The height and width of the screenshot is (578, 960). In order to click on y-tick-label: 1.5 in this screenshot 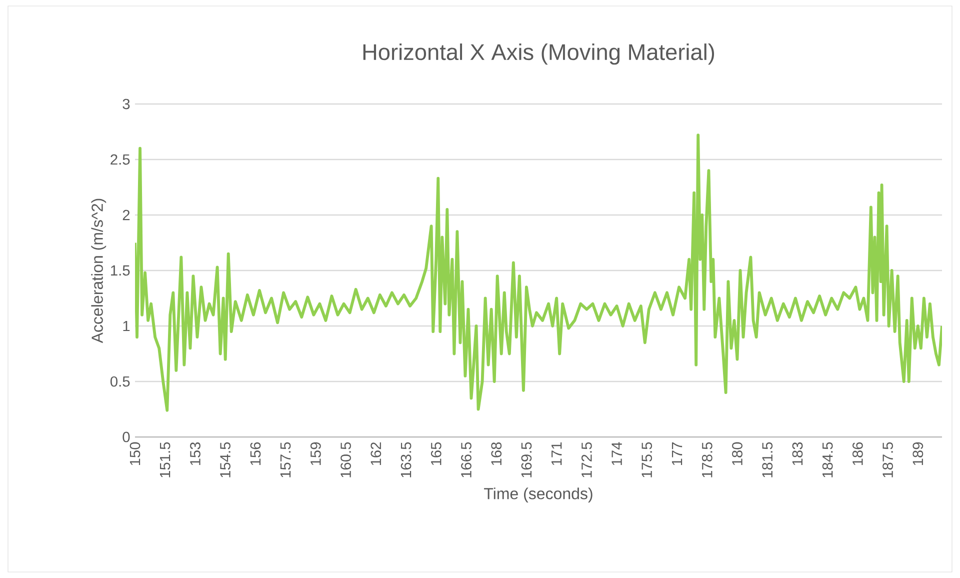, I will do `click(120, 270)`.